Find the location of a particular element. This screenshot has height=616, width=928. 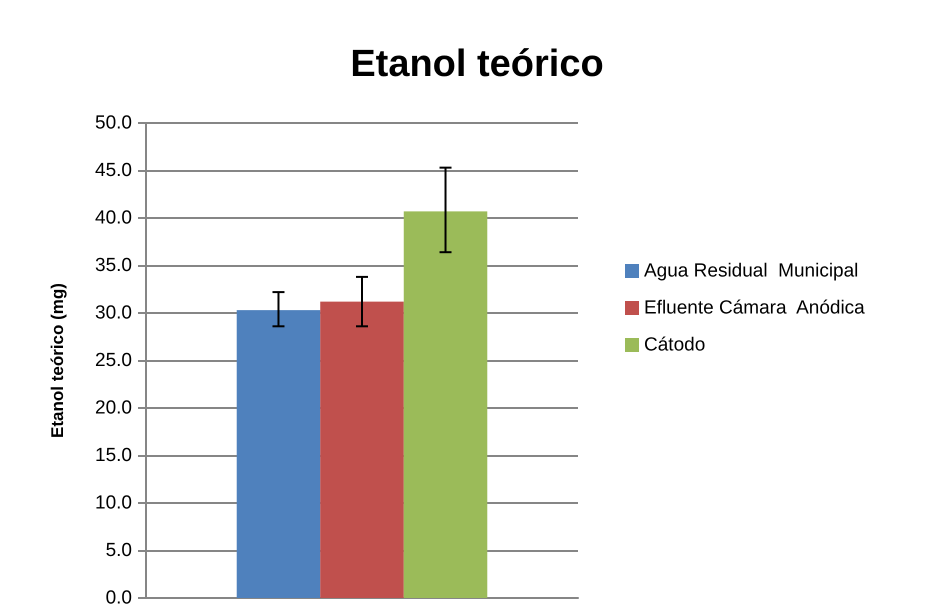

y-tick-label: 50.0 is located at coordinates (113, 123).